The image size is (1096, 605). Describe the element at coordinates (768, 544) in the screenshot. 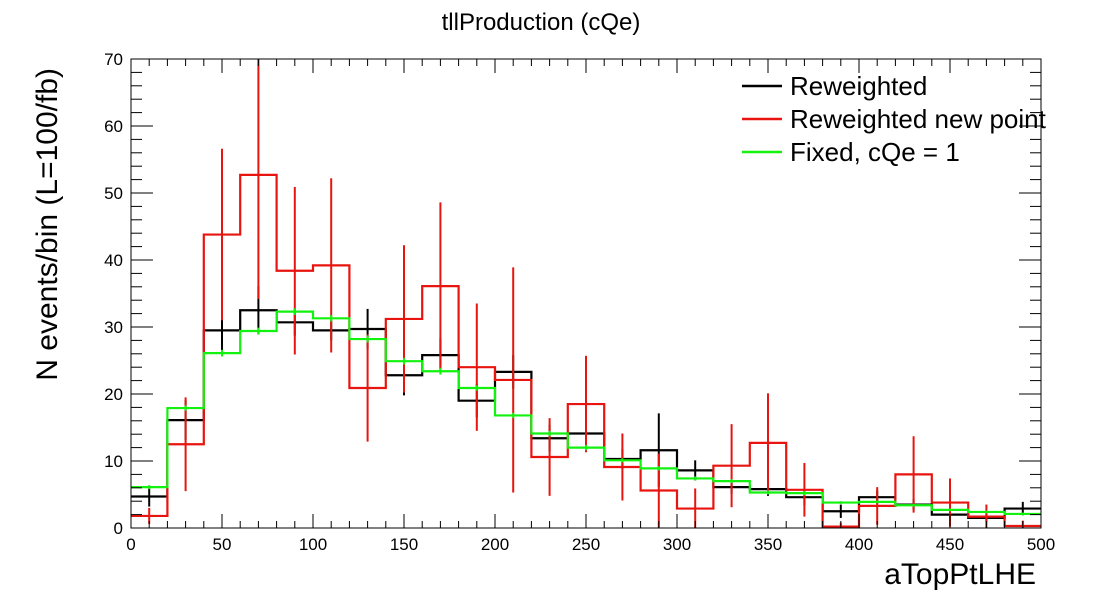

I see `x-tick-label: 350` at that location.